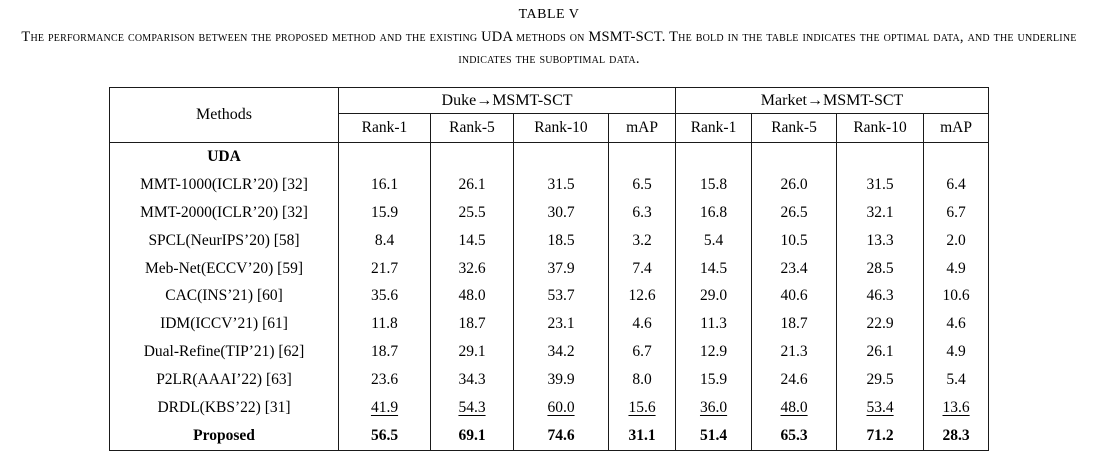  Describe the element at coordinates (956, 184) in the screenshot. I see `value-cell: 6.4` at that location.